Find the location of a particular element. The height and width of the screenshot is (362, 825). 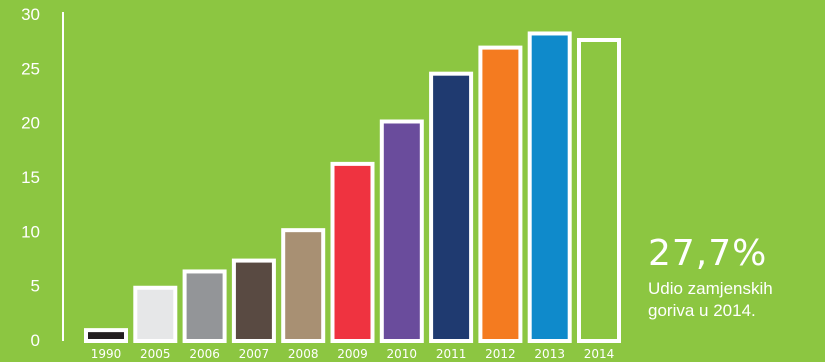

y-tick-label: 10 is located at coordinates (30, 231).